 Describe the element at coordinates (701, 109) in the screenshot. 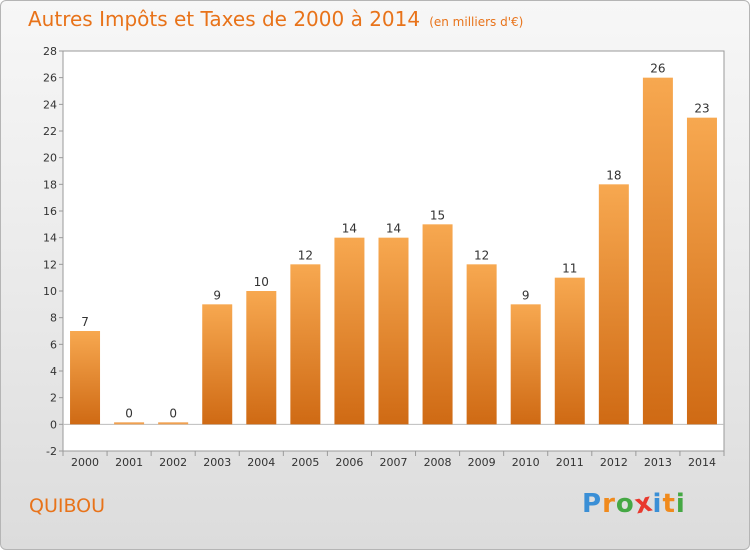

I see `data-label-2014: 23` at that location.